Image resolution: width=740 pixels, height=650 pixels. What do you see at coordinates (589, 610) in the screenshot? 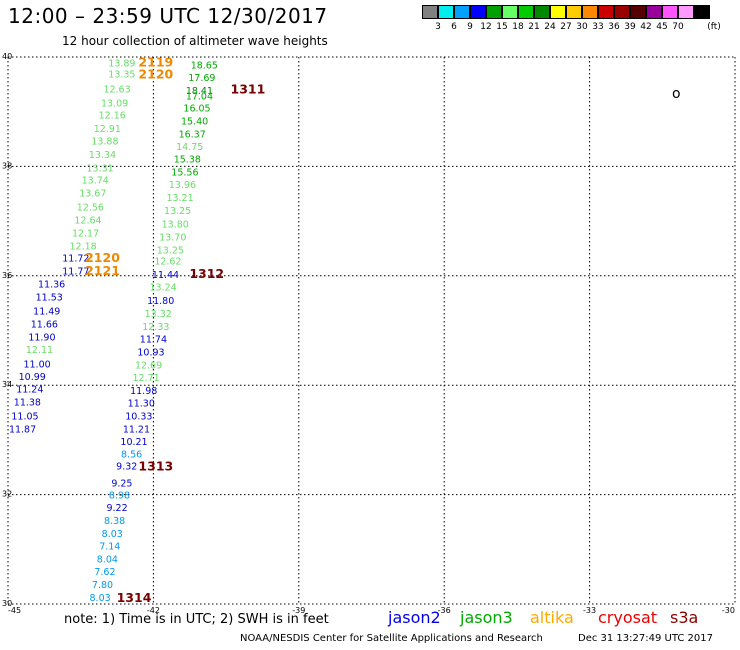
I see `lon-tick-label: -33` at bounding box center [589, 610].